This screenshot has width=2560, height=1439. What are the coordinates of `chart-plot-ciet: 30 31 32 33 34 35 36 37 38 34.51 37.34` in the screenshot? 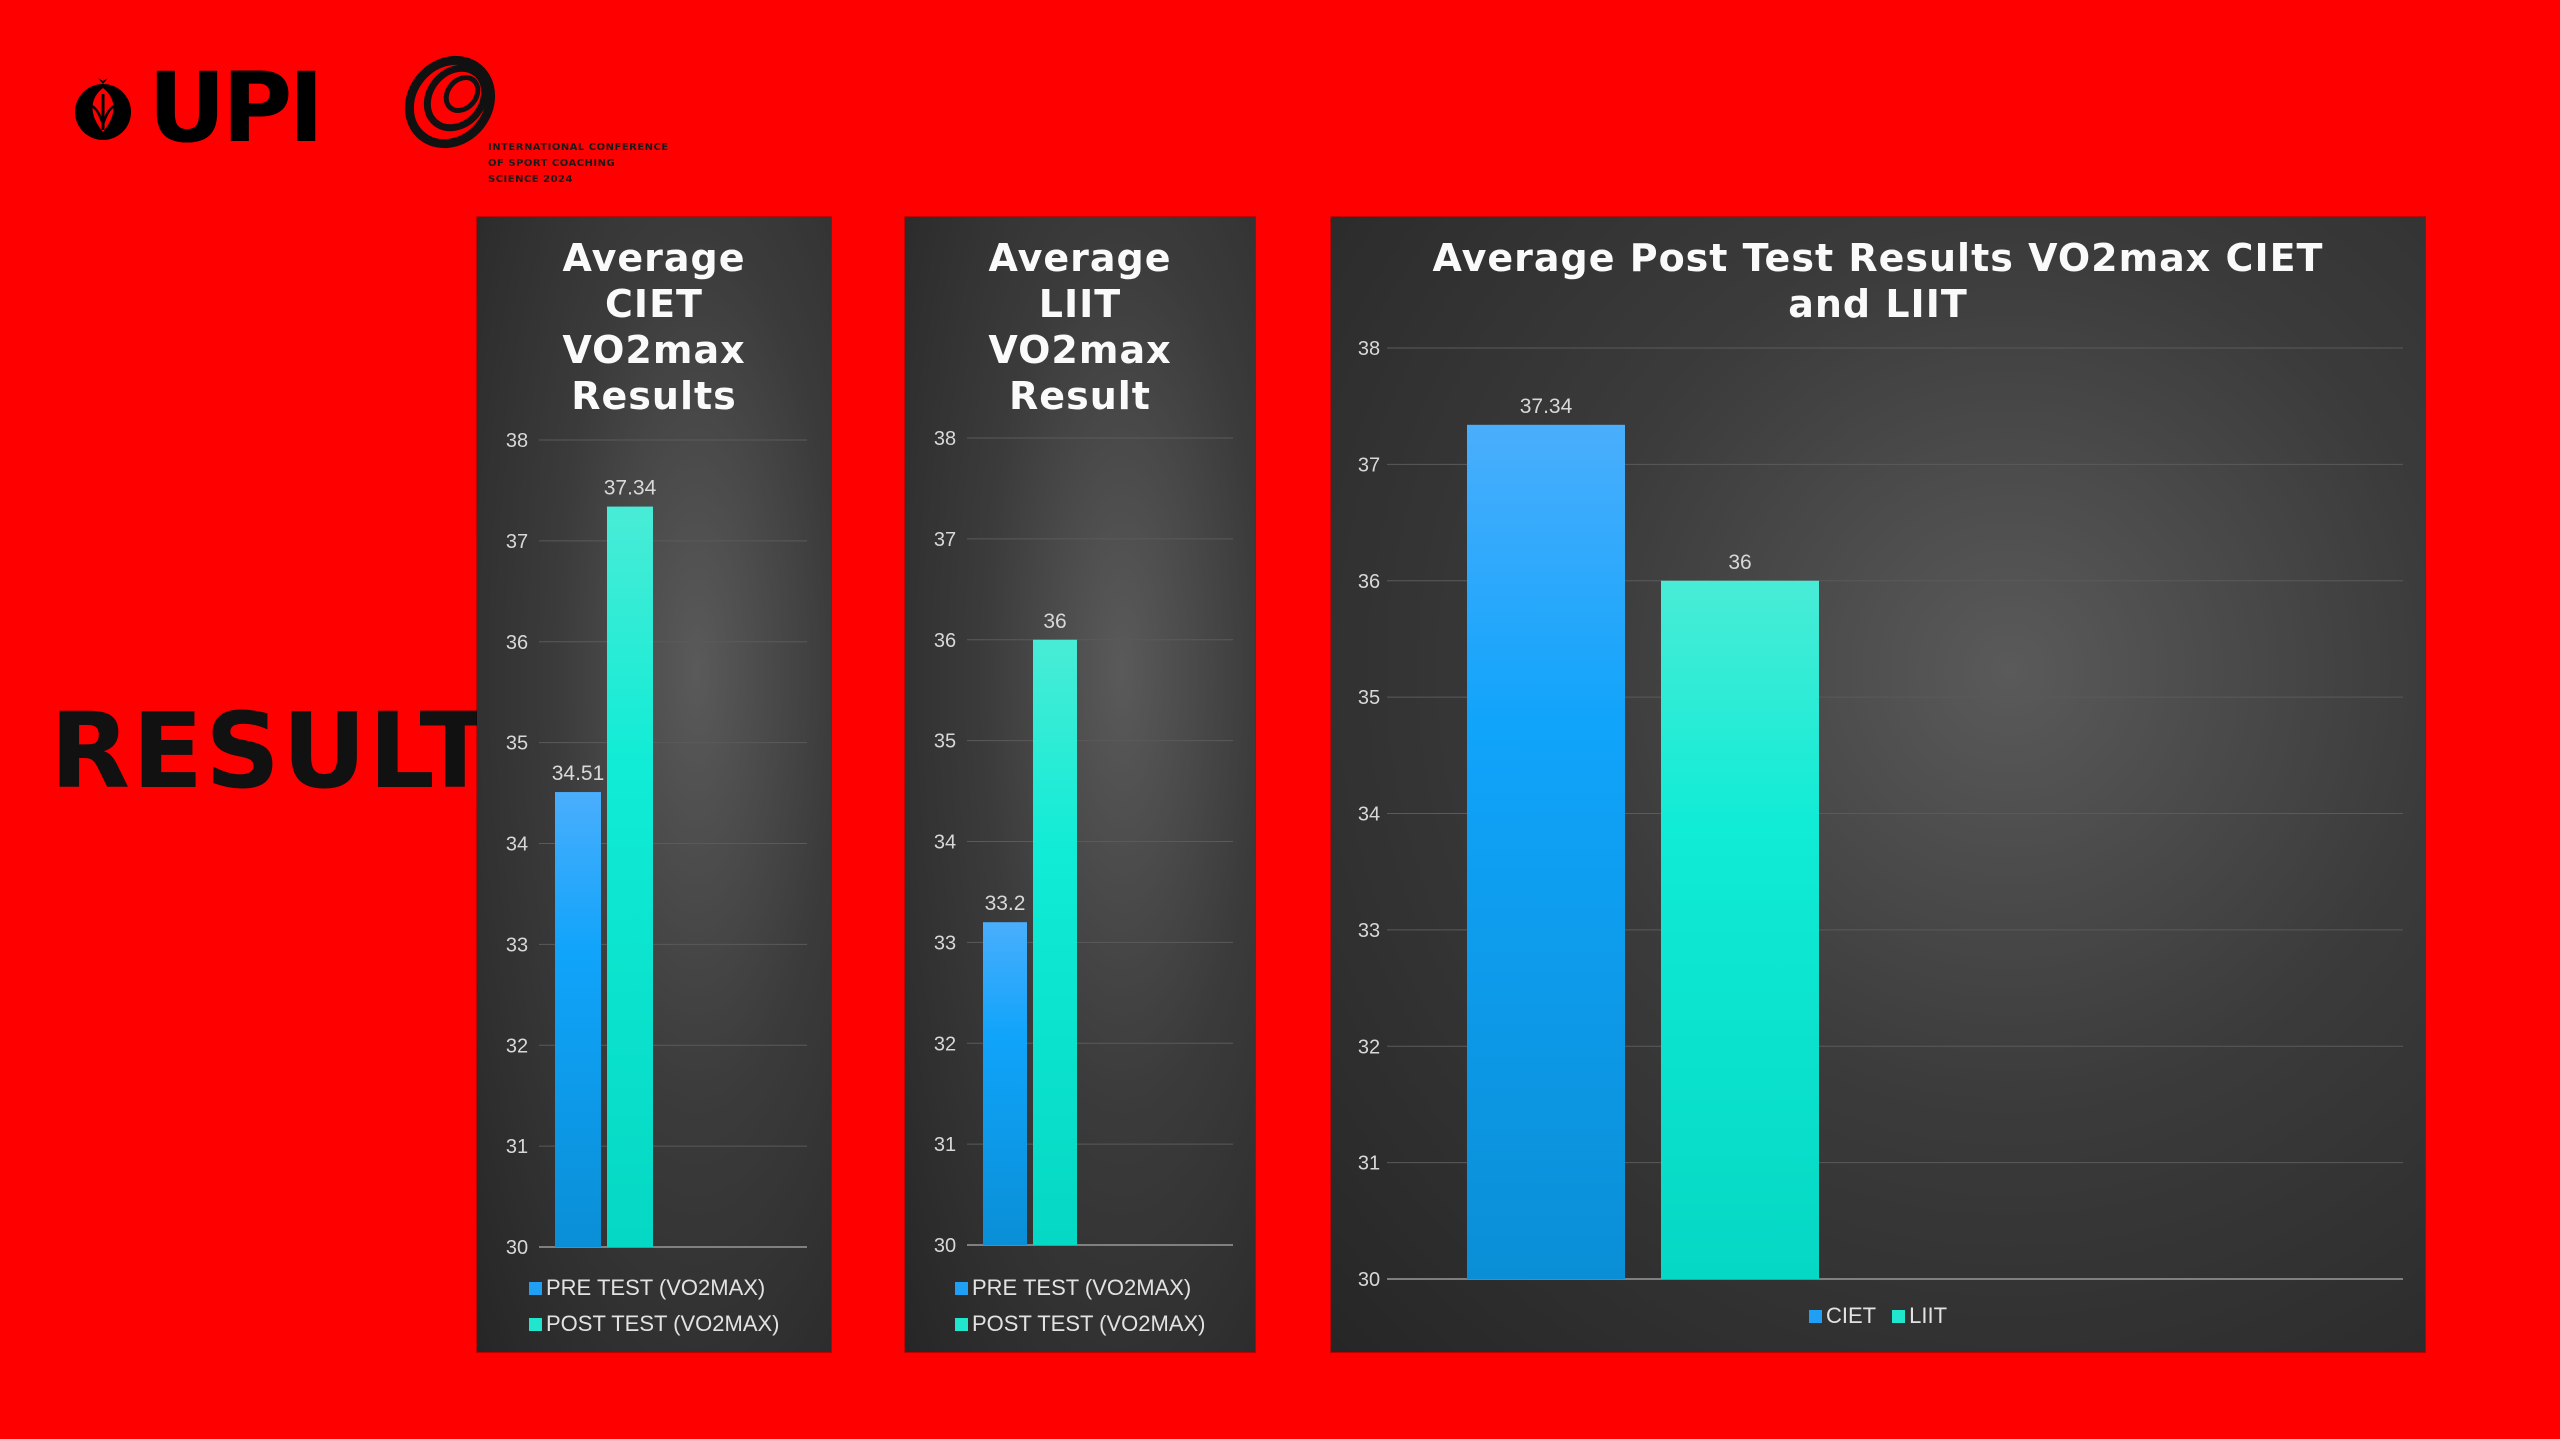 It's located at (656, 844).